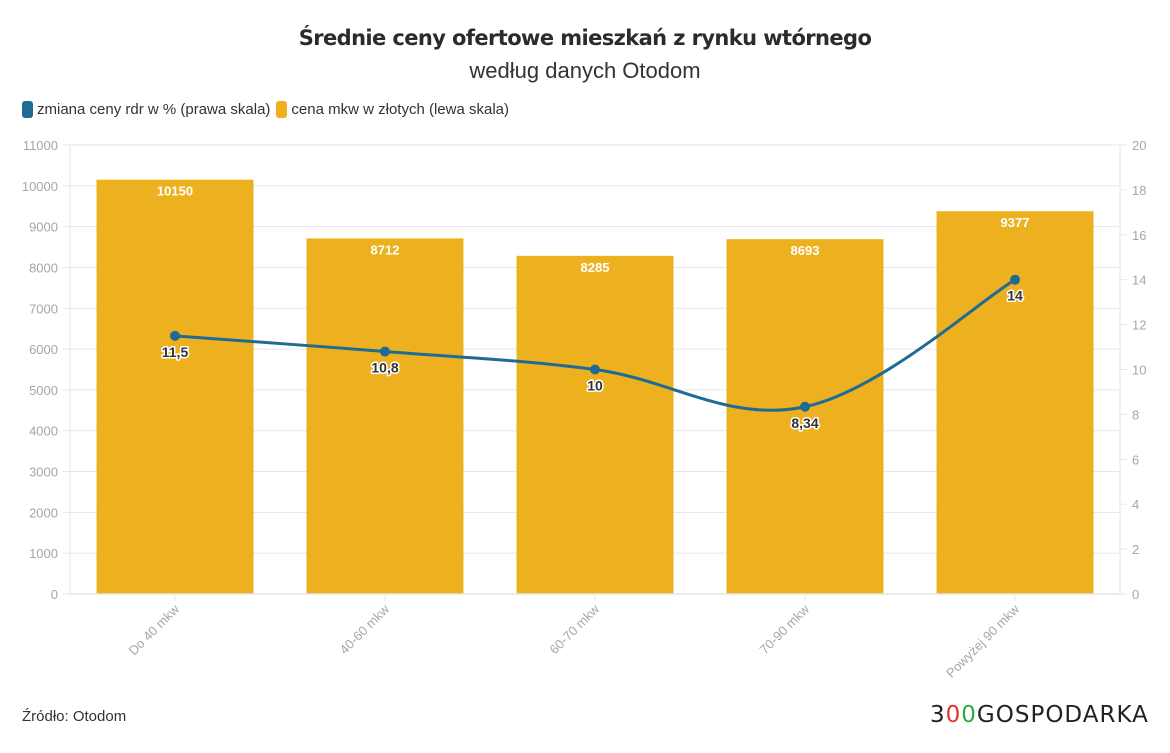  Describe the element at coordinates (43, 308) in the screenshot. I see `left-axis-tick-label: 7000` at that location.